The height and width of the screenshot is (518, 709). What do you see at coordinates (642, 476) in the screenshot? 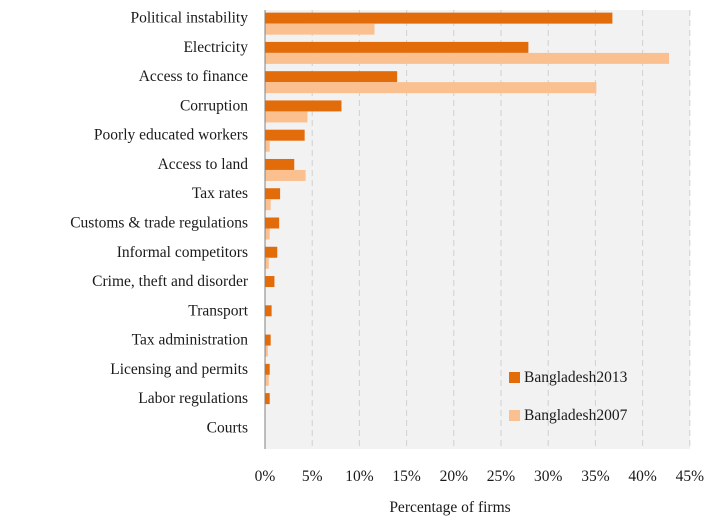
I see `x-tick-label: 40%` at bounding box center [642, 476].